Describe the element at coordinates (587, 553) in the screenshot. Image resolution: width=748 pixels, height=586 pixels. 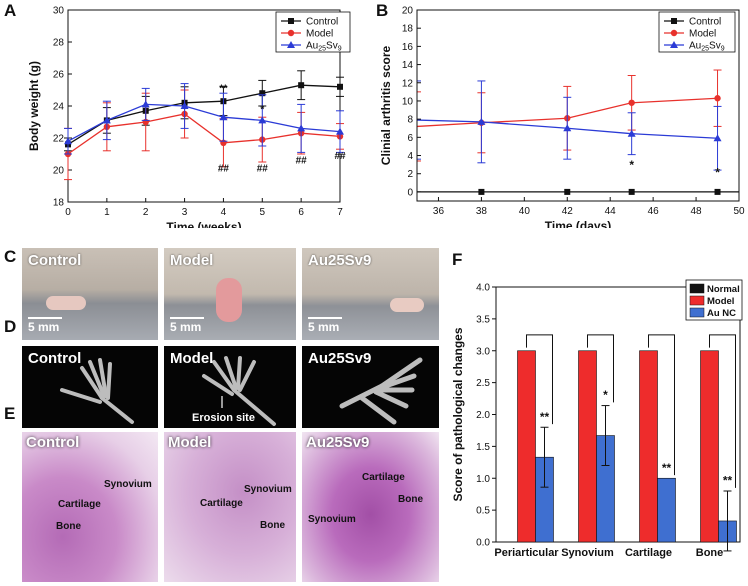
I see `category-label: Synovium` at that location.